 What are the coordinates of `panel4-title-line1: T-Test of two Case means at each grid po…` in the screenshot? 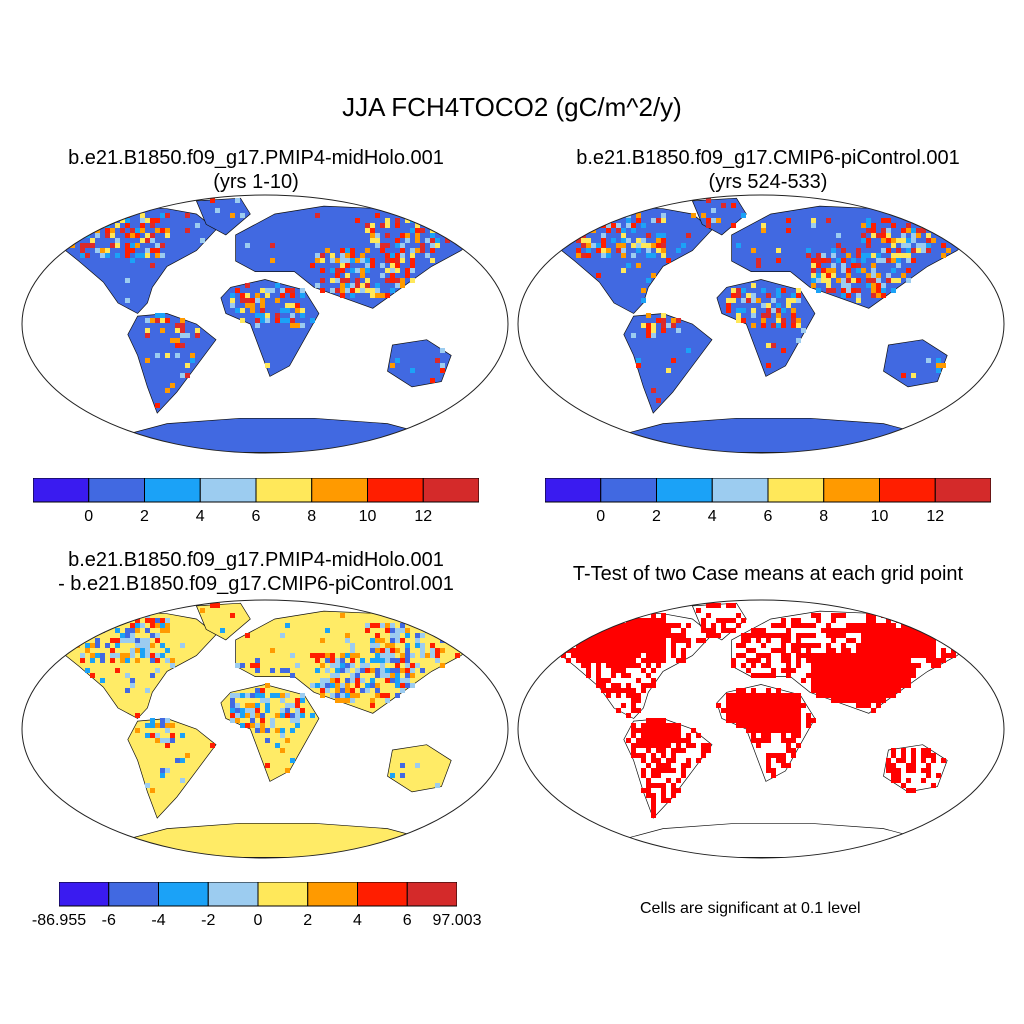 It's located at (768, 574).